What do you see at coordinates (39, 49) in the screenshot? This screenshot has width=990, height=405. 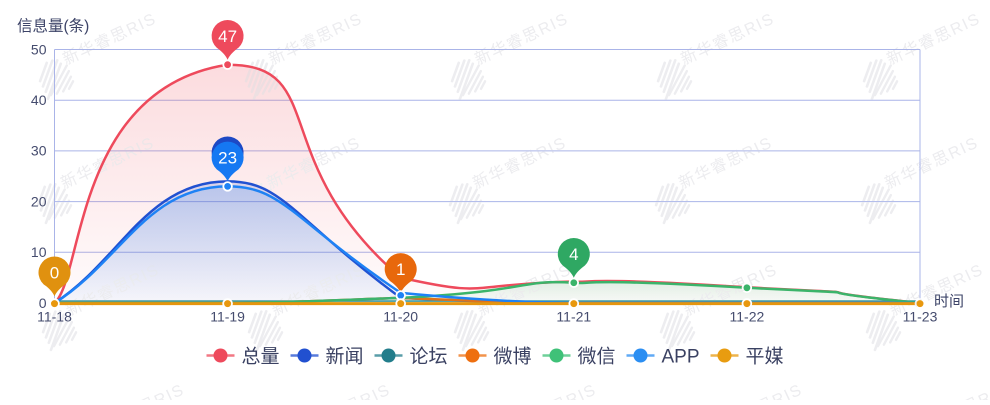 I see `svg-text: 50` at bounding box center [39, 49].